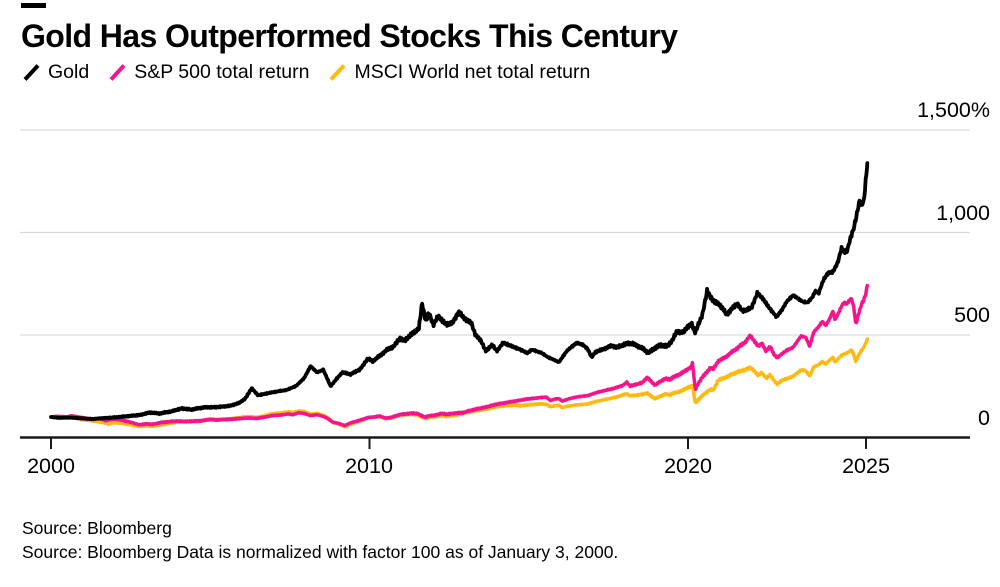  I want to click on legend-label-gold: Gold, so click(69, 72).